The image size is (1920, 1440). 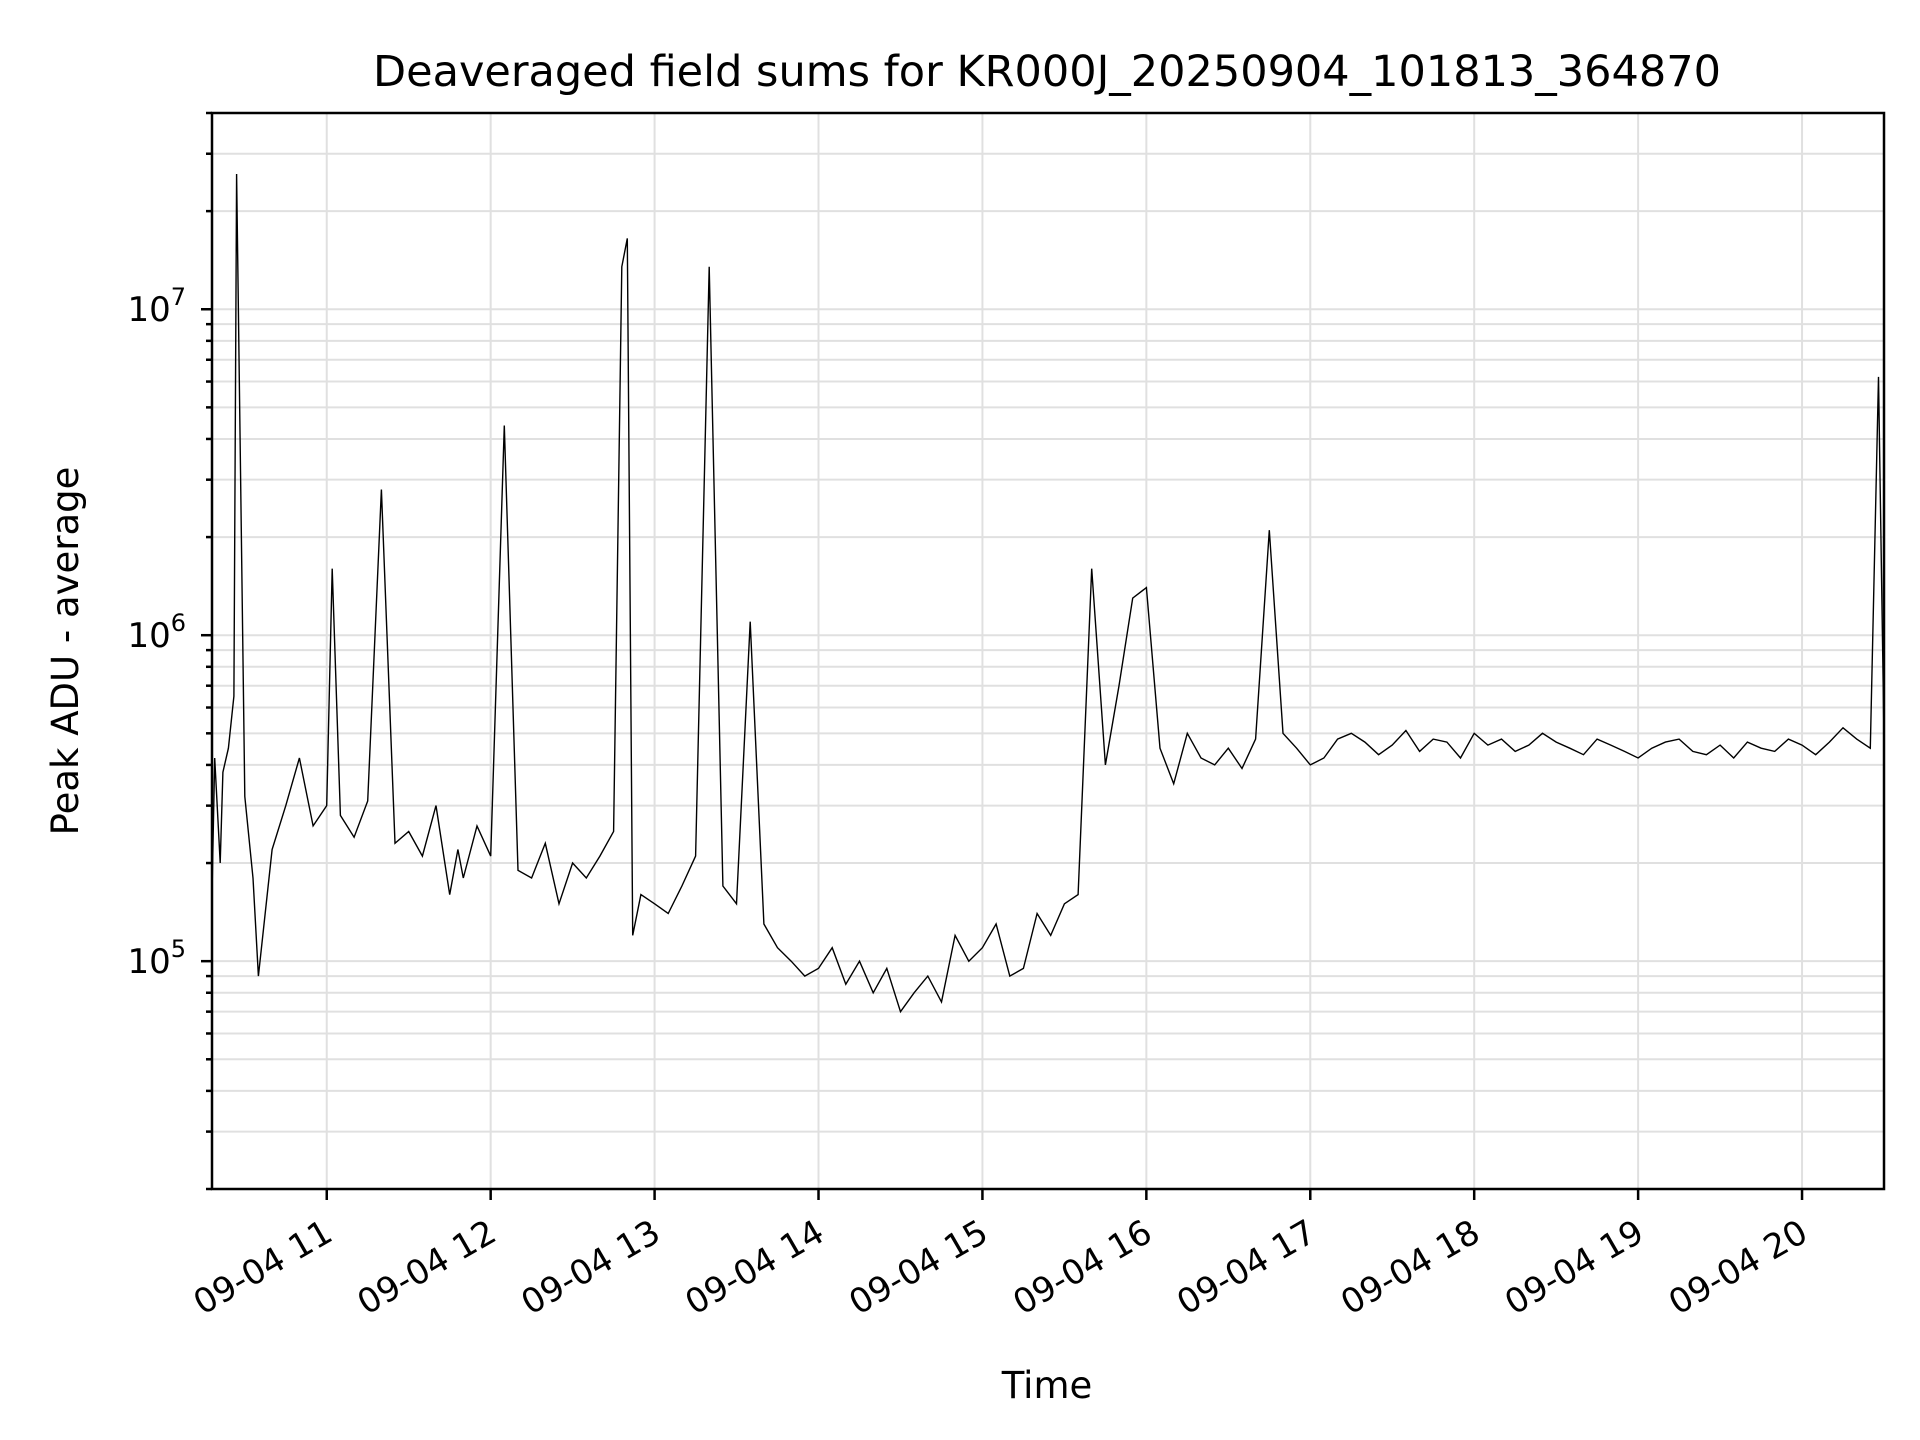 I want to click on x-tick-label: 09-04 18, so click(x=1410, y=1267).